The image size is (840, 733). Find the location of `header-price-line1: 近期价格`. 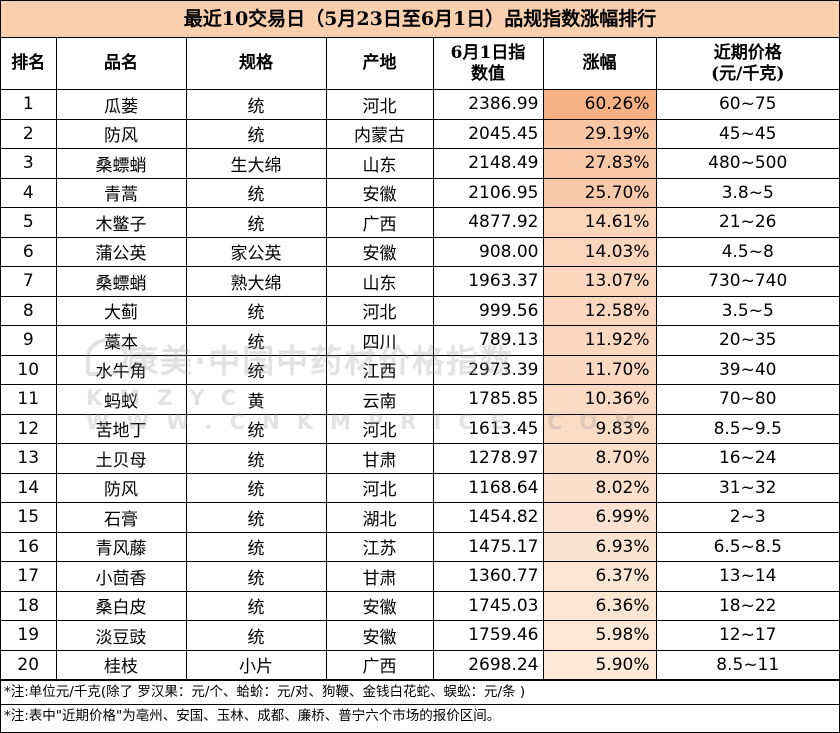

header-price-line1: 近期价格 is located at coordinates (747, 52).